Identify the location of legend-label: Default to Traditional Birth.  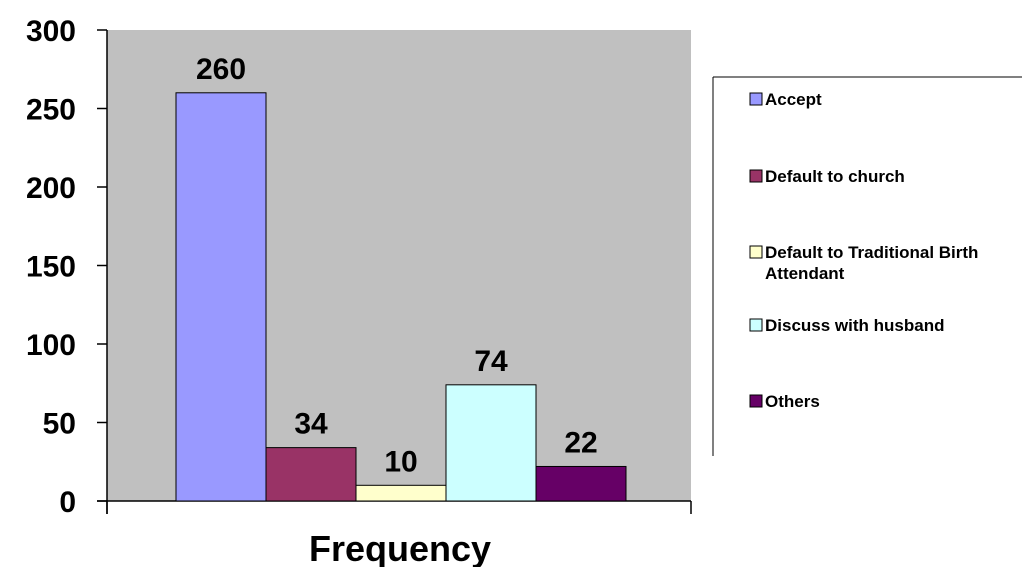
(871, 252).